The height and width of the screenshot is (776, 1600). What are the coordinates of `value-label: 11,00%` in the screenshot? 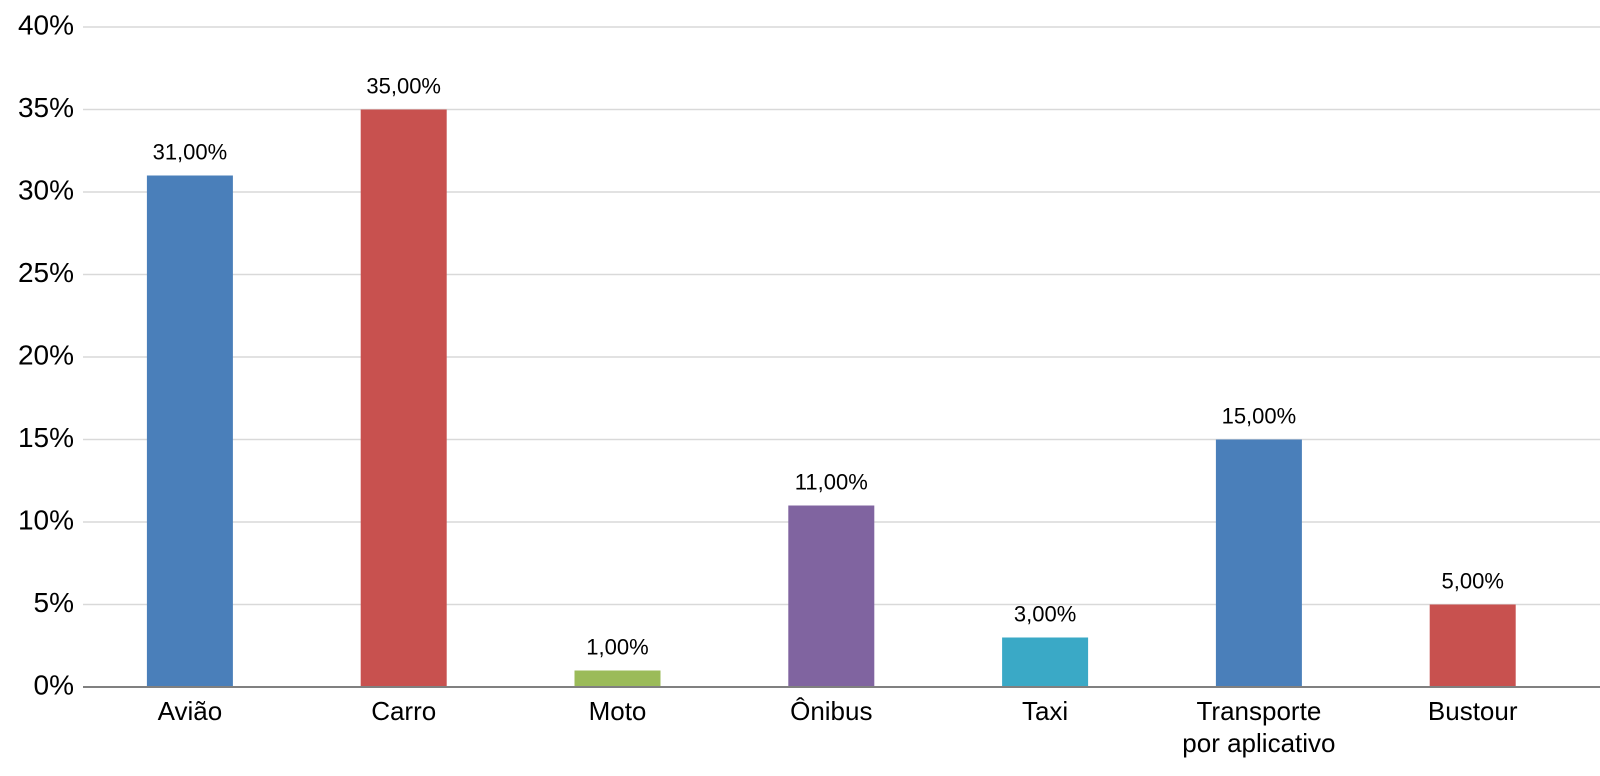 It's located at (831, 481).